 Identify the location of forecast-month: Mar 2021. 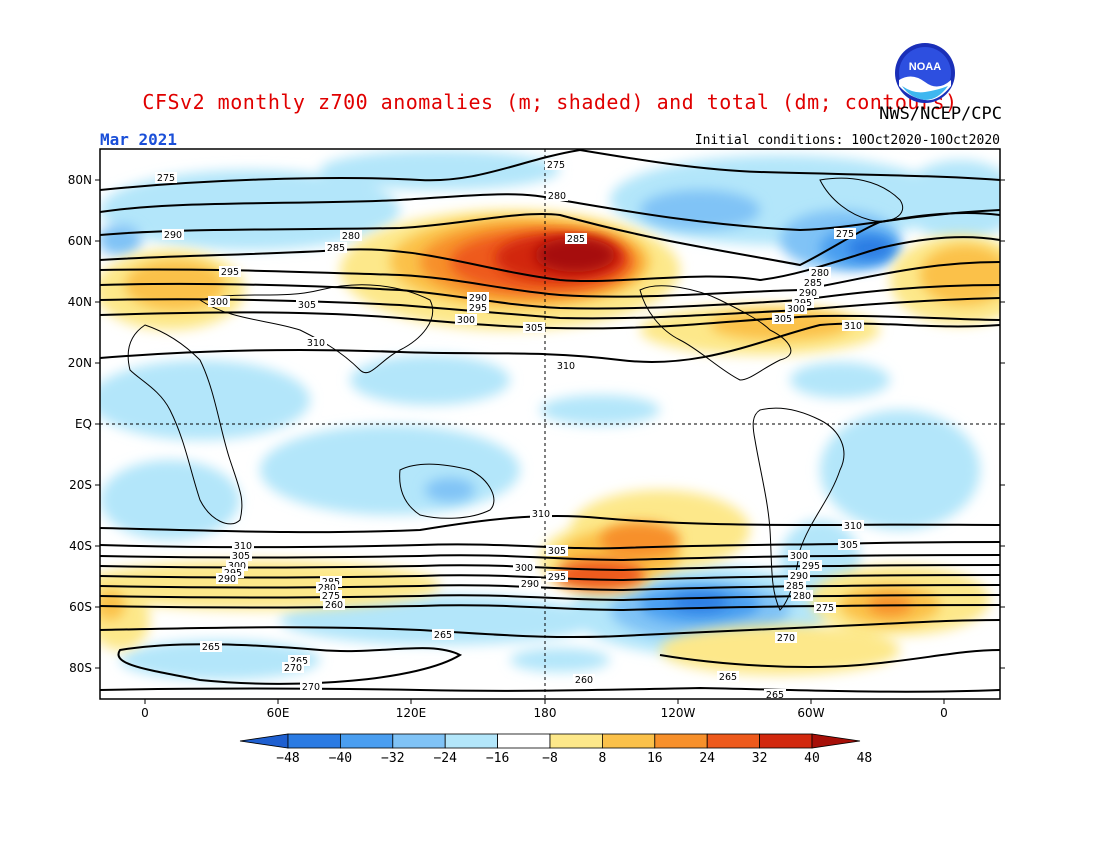
(139, 139).